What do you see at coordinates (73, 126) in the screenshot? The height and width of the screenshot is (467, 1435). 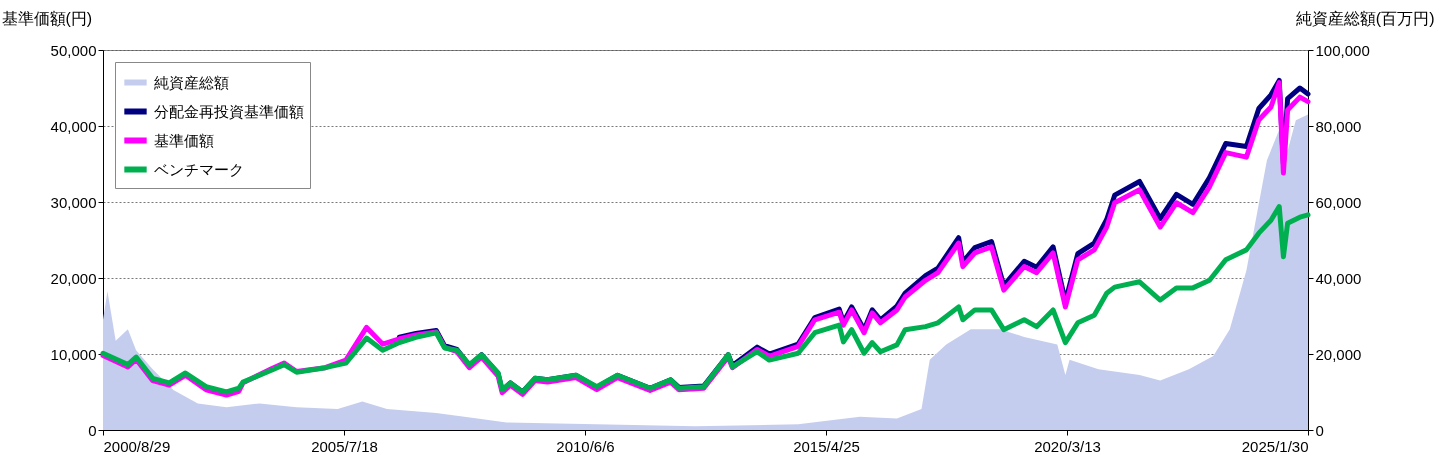 I see `y-tick-label: 40,000` at bounding box center [73, 126].